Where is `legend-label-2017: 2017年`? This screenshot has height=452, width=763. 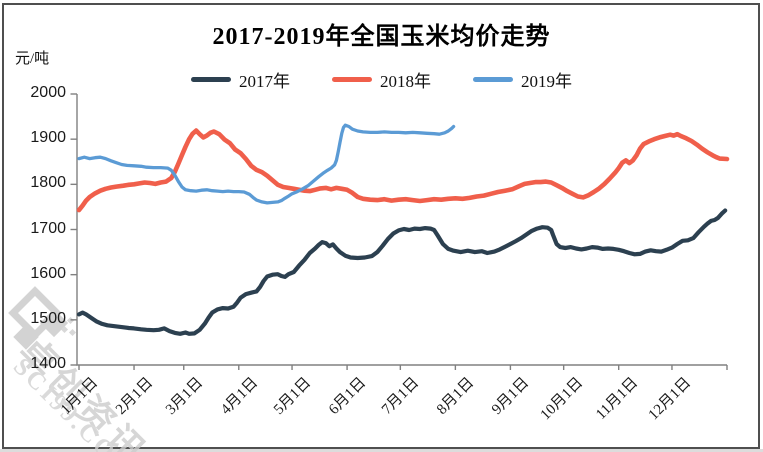 legend-label-2017: 2017年 is located at coordinates (264, 81).